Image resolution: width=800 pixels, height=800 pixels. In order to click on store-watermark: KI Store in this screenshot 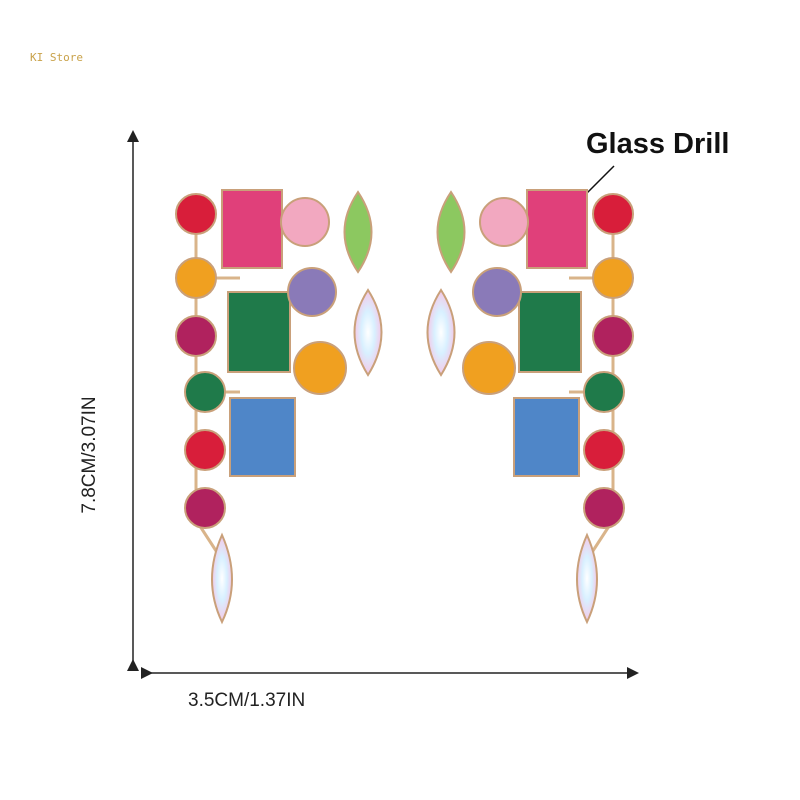, I will do `click(56, 57)`.